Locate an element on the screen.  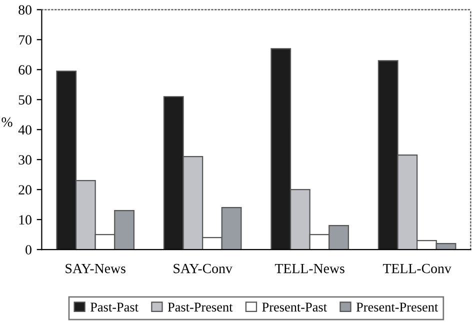
y-tick-label: 40 is located at coordinates (25, 130).